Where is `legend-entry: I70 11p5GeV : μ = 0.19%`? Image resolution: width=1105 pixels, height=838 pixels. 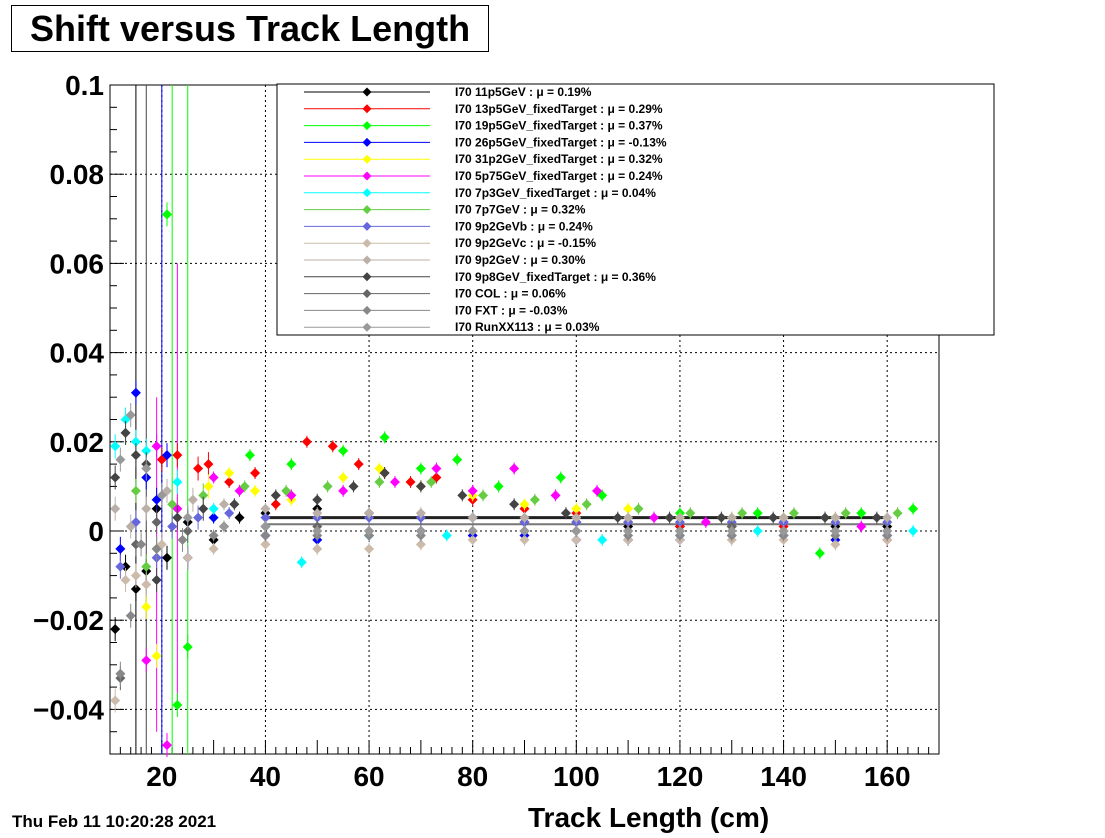
legend-entry: I70 11p5GeV : μ = 0.19% is located at coordinates (523, 92).